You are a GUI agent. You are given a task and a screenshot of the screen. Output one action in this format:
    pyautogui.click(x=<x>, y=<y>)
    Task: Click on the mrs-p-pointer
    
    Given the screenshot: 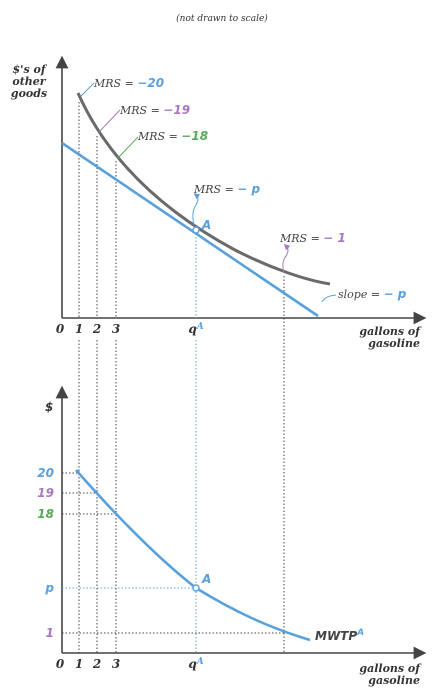 What is the action you would take?
    pyautogui.click(x=196, y=209)
    